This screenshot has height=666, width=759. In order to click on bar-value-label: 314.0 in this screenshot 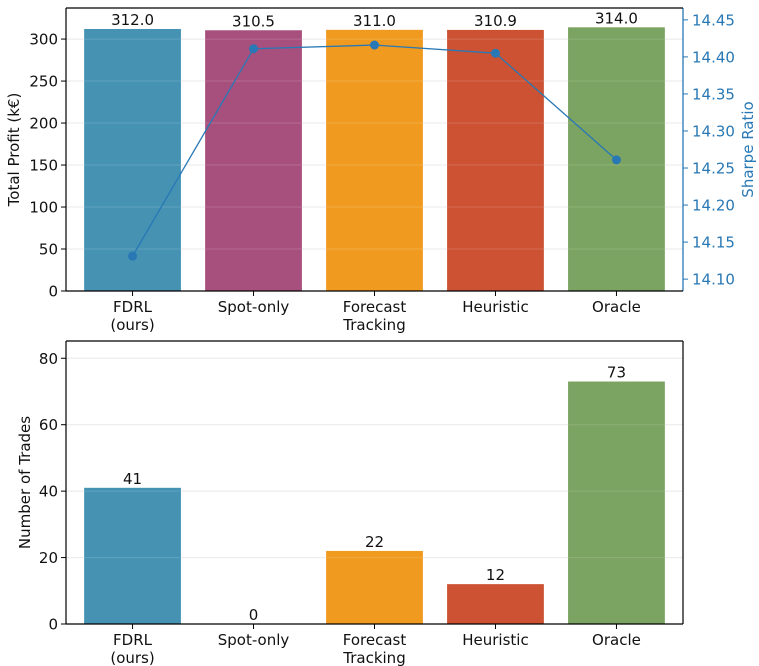, I will do `click(616, 18)`.